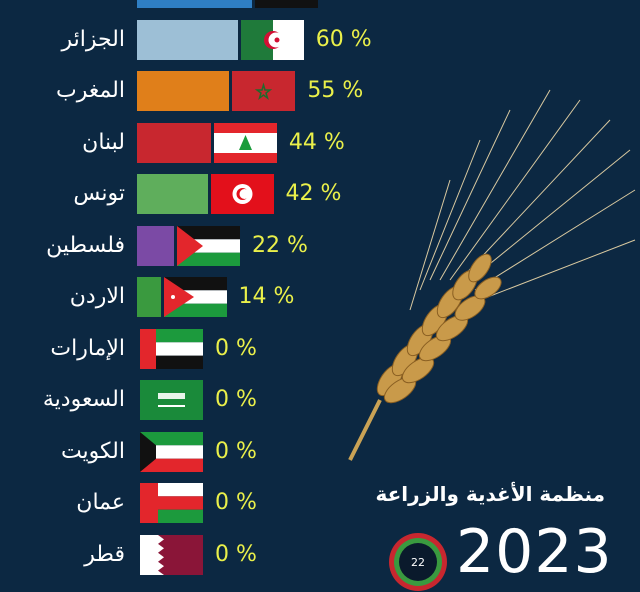 The width and height of the screenshot is (640, 592). Describe the element at coordinates (242, 194) in the screenshot. I see `flag-tunisia` at that location.